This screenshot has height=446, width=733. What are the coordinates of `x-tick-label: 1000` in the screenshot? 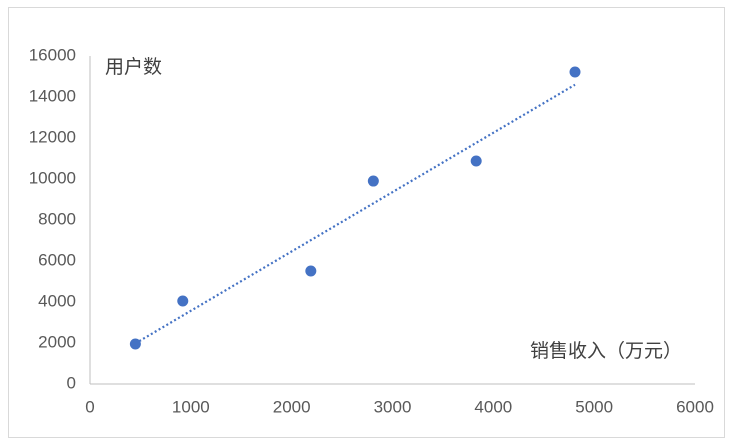 It's located at (191, 406).